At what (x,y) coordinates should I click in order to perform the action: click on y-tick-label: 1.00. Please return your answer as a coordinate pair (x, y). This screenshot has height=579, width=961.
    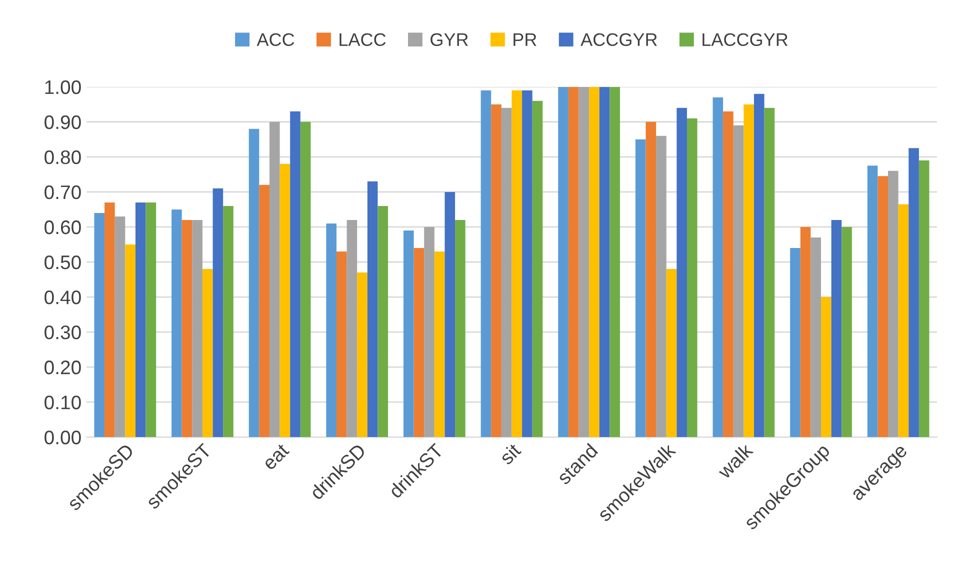
    Looking at the image, I should click on (63, 87).